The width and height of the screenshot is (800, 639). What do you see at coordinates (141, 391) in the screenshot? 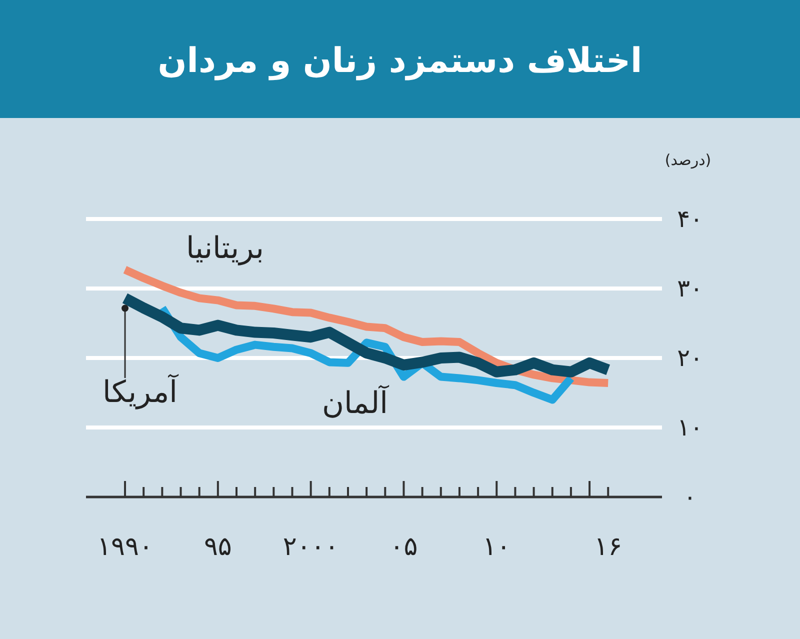
I see `series-label: آمریکا` at bounding box center [141, 391].